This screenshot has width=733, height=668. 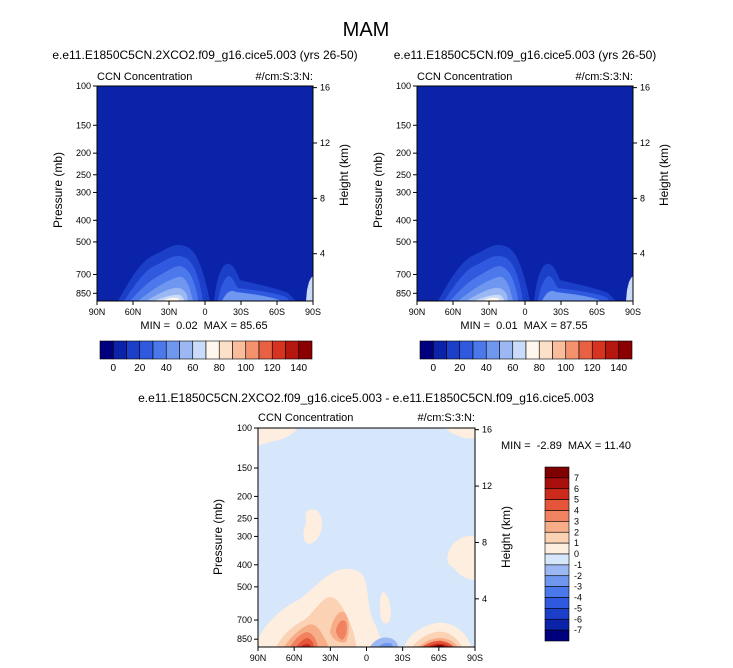 What do you see at coordinates (167, 368) in the screenshot?
I see `colorbar-label: 40` at bounding box center [167, 368].